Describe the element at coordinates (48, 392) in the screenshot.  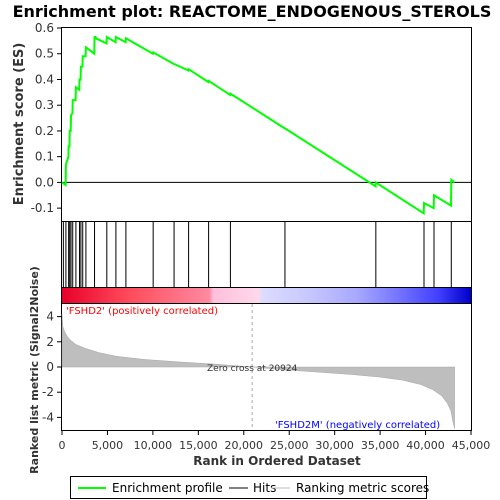
I see `metric-ytick-label: -2` at that location.